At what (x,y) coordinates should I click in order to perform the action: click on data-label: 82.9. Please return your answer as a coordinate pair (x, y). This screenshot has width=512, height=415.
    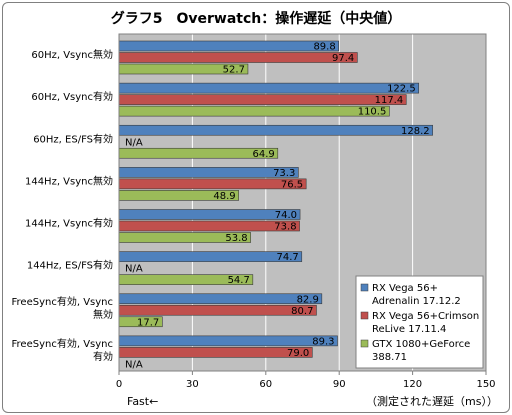
    Looking at the image, I should click on (308, 299).